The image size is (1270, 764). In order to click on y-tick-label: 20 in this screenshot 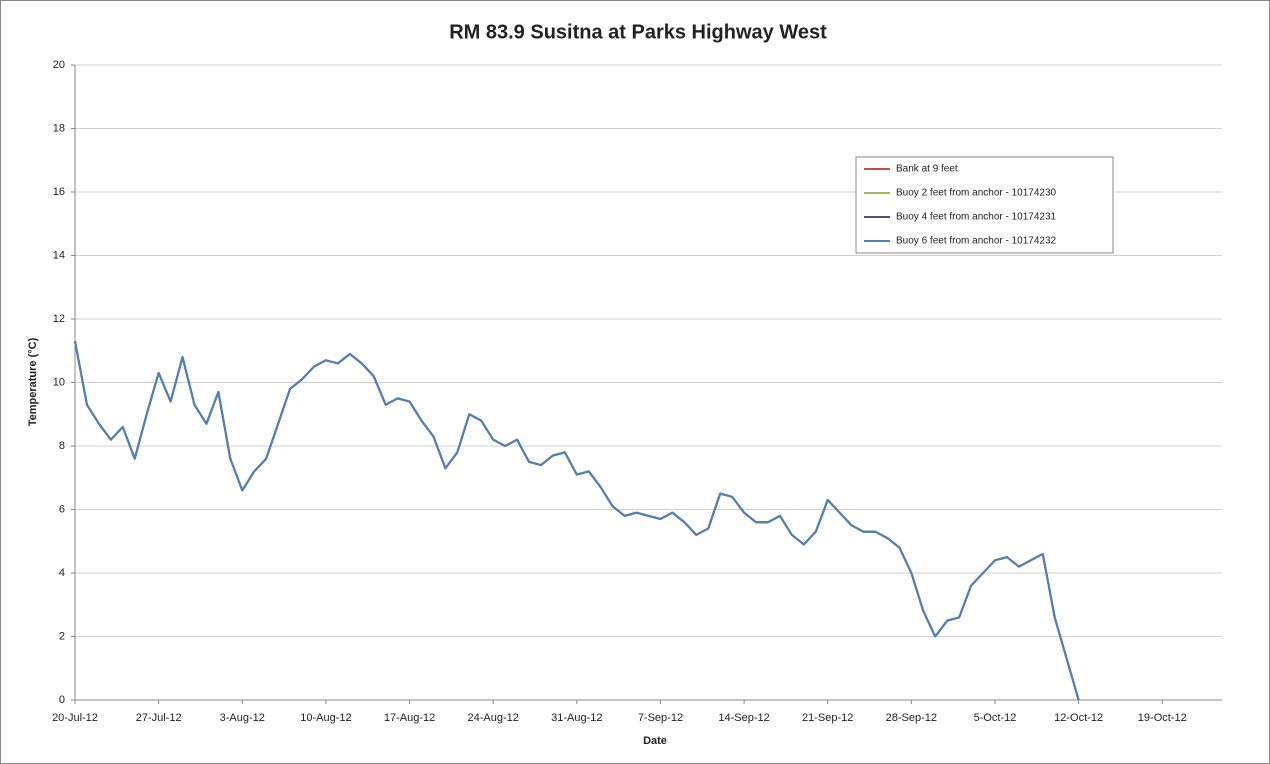, I will do `click(59, 65)`.